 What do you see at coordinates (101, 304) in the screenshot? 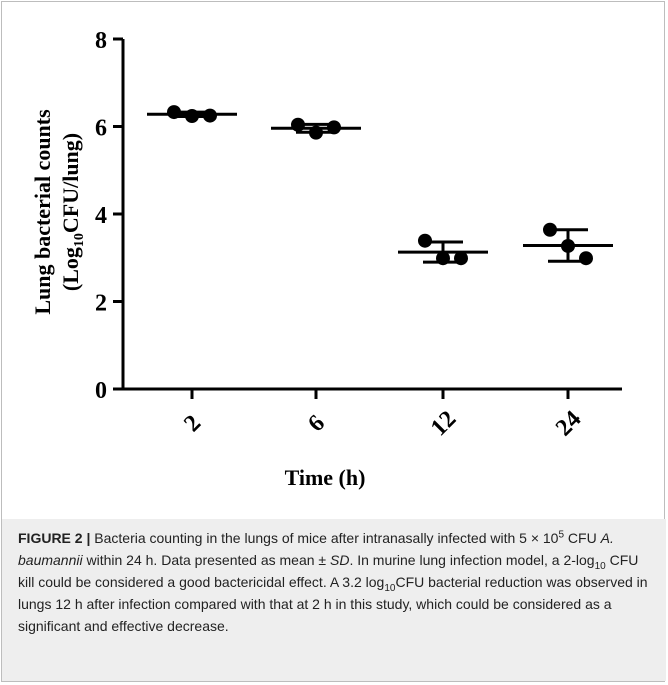
I see `y-tick-label: 2` at bounding box center [101, 304].